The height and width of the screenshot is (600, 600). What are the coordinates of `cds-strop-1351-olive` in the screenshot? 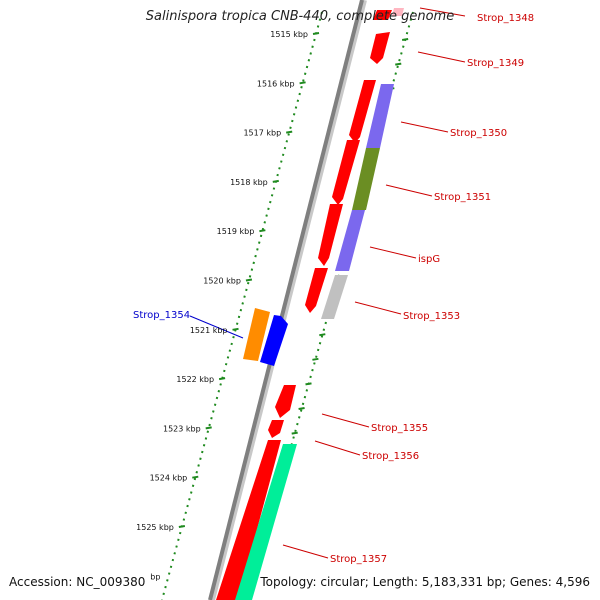 It's located at (366, 179).